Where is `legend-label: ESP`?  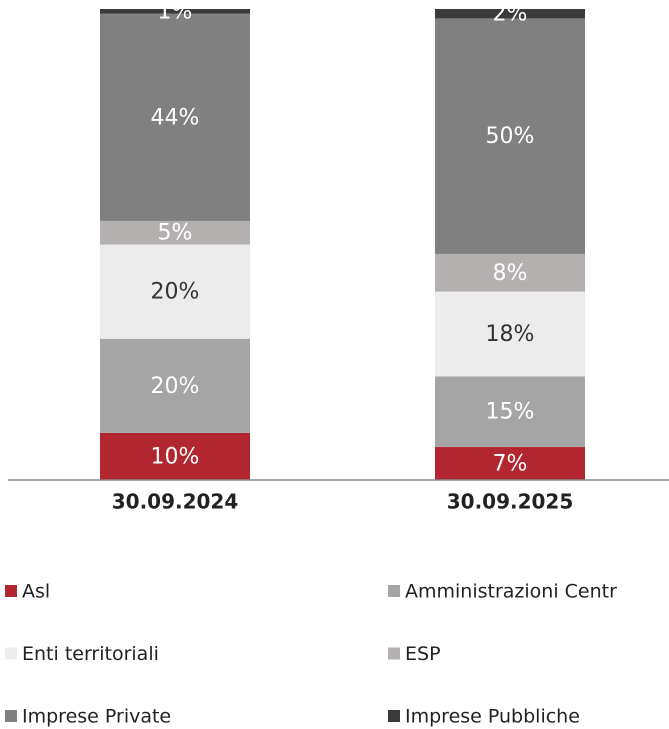 legend-label: ESP is located at coordinates (423, 654).